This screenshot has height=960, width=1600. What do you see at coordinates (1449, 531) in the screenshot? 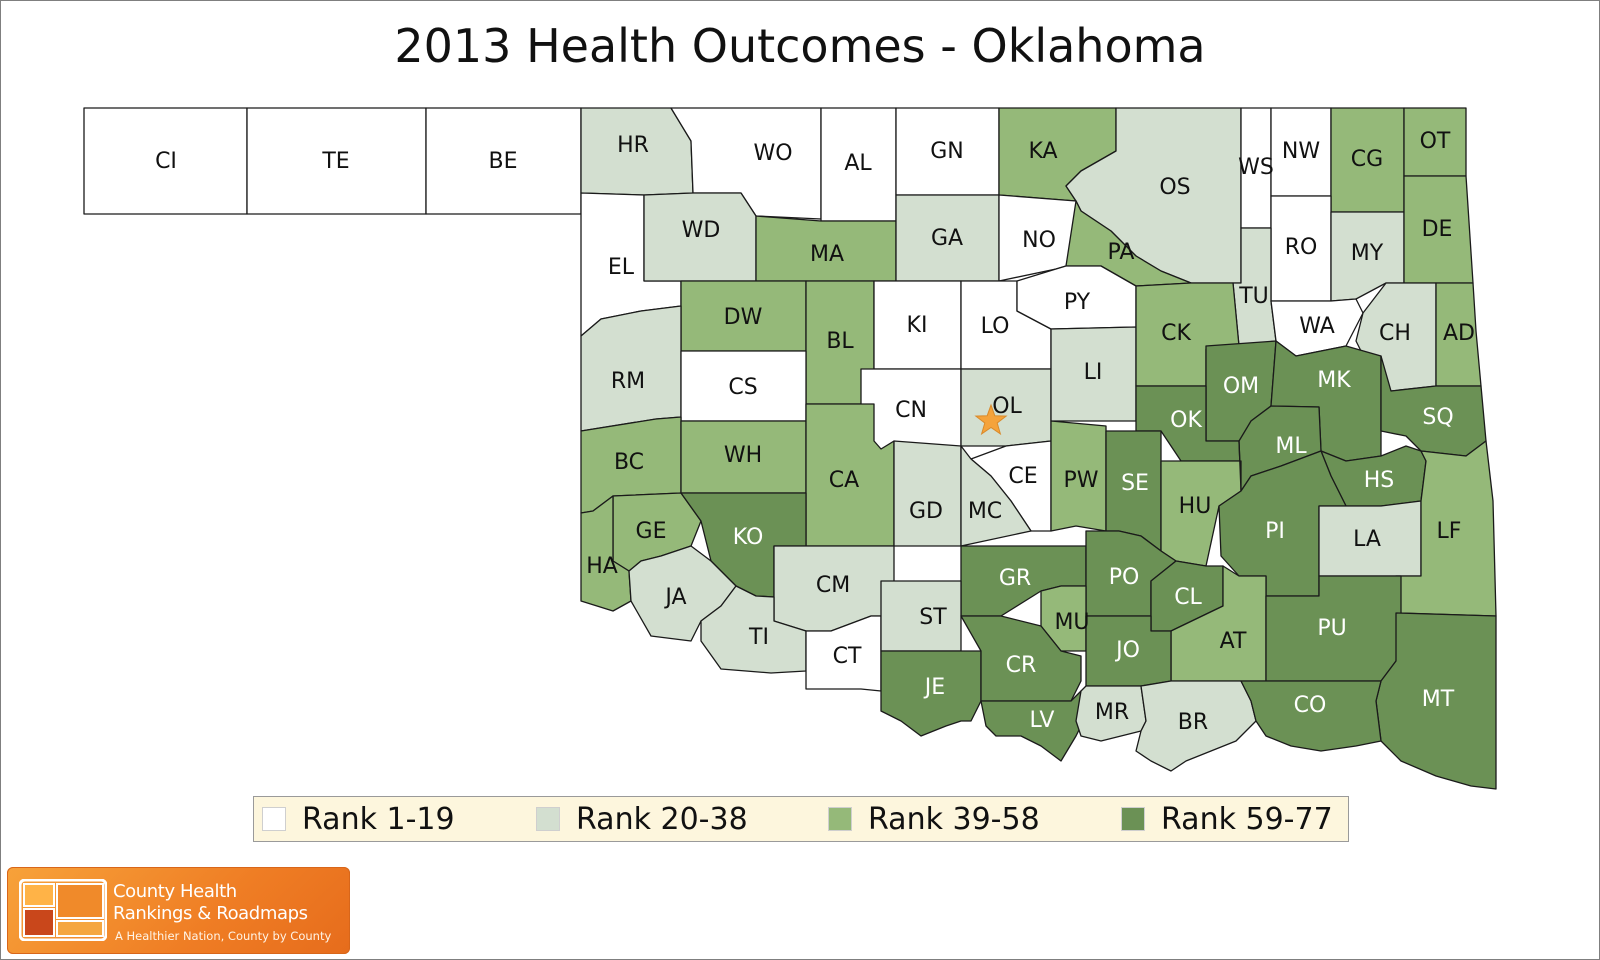
I see `county-label-lf: LF` at bounding box center [1449, 531].